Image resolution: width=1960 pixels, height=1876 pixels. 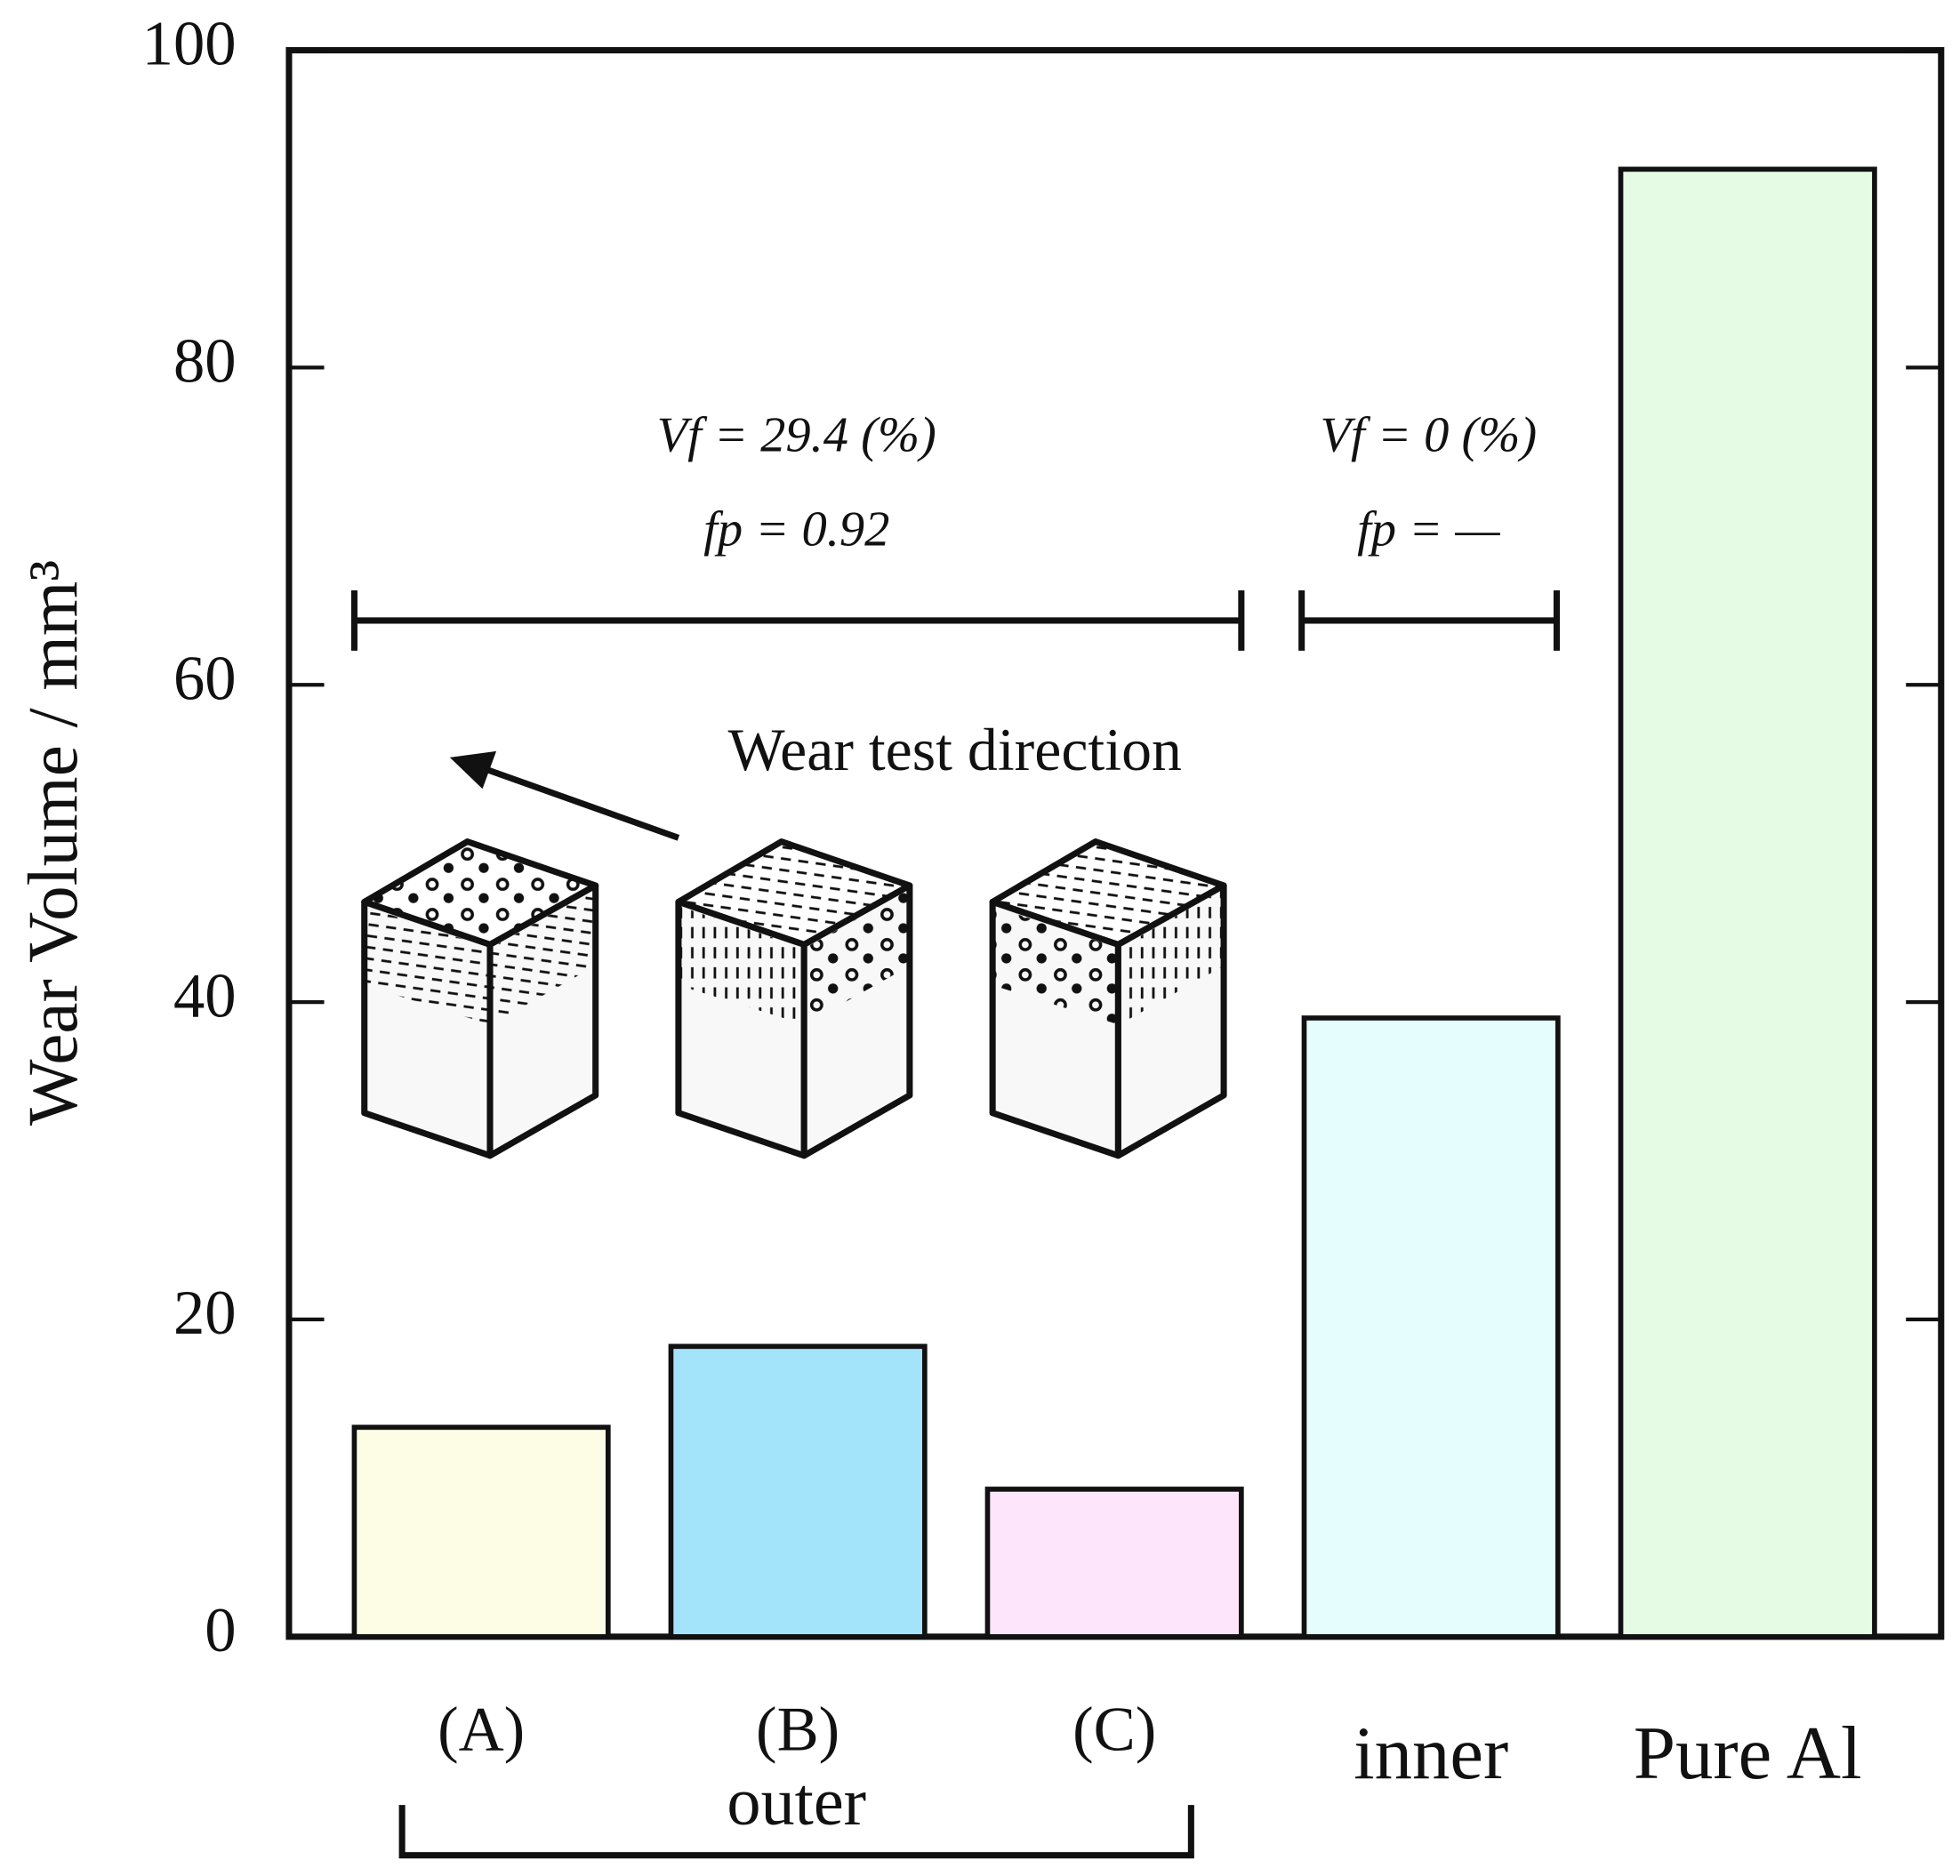 I want to click on y-axis-label: Wear Volume / mm³, so click(x=53, y=843).